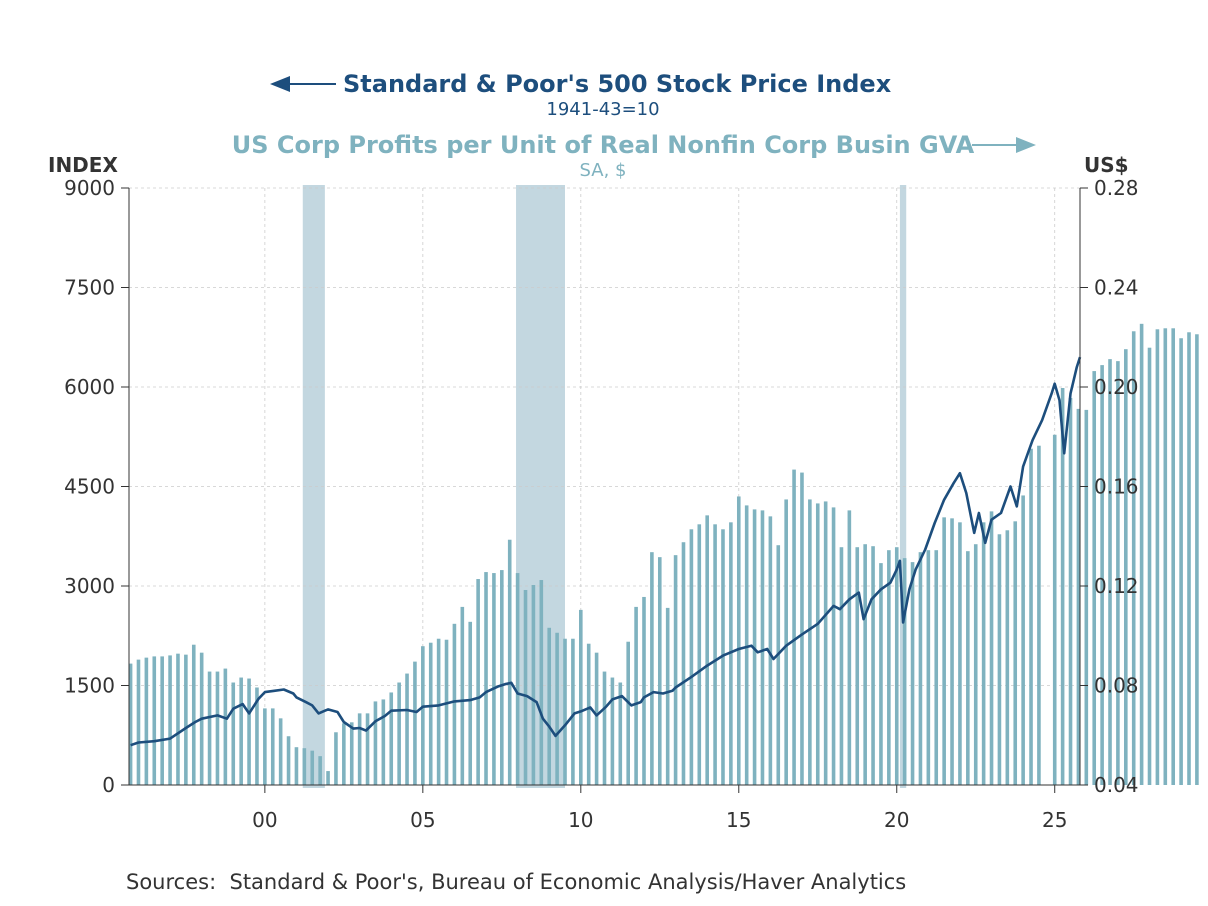 This screenshot has height=906, width=1208. What do you see at coordinates (264, 820) in the screenshot?
I see `x-tick-label: 00` at bounding box center [264, 820].